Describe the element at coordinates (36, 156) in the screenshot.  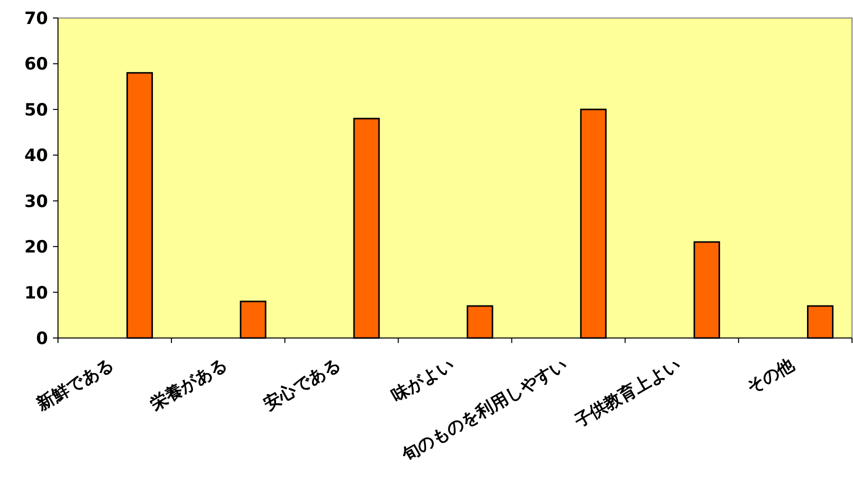
I see `y-tick-label: 40` at that location.